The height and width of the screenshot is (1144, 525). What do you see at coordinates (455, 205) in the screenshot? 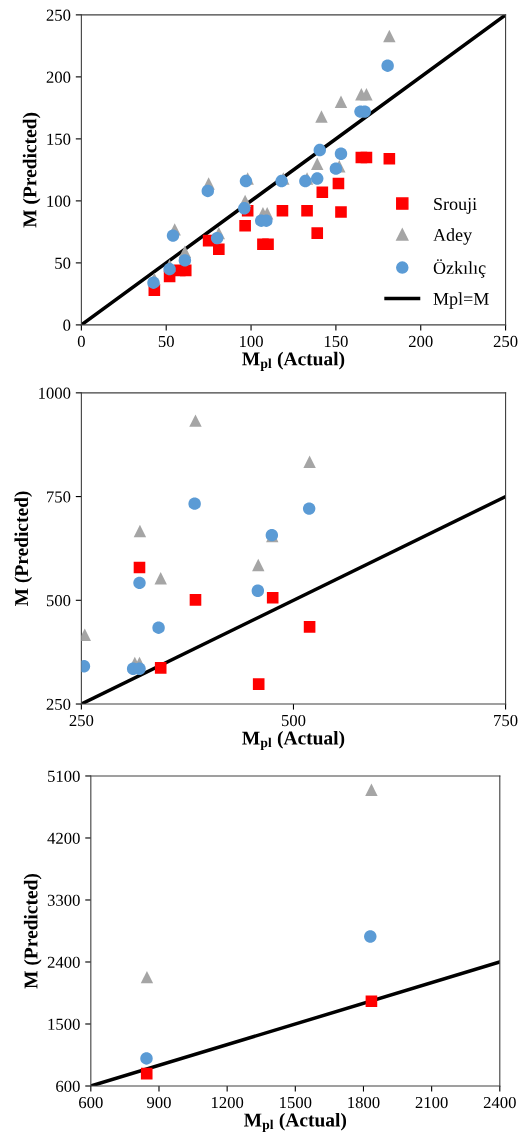
I see `legend-label: Srouji` at bounding box center [455, 205].